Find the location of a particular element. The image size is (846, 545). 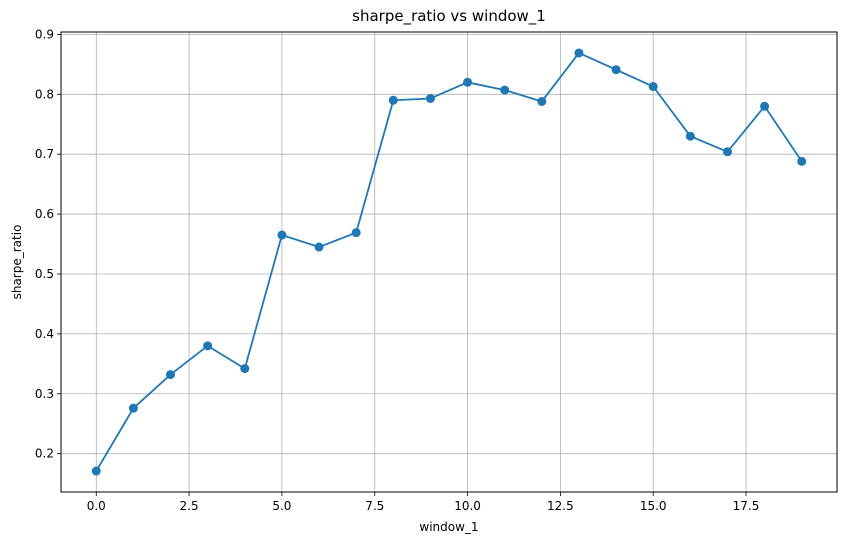

y-tick-label: 0.3 is located at coordinates (44, 394).